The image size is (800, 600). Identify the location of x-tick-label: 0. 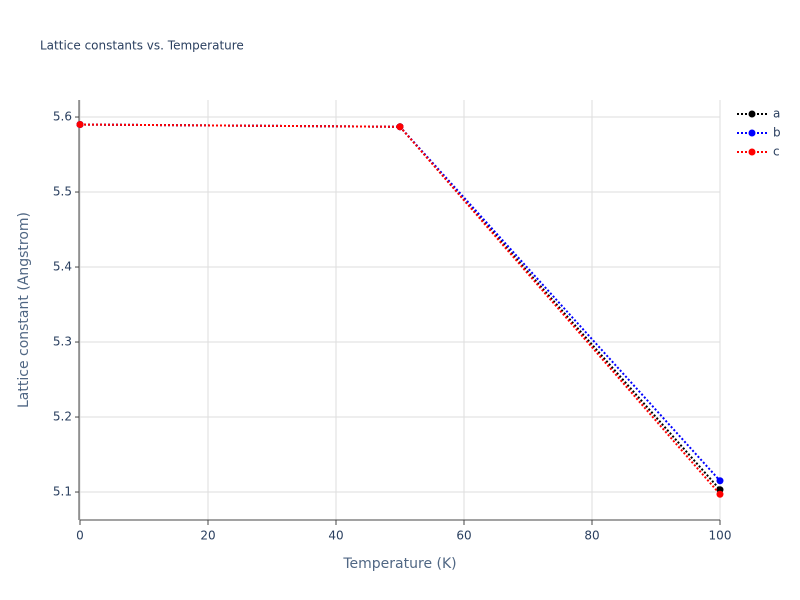
(80, 536).